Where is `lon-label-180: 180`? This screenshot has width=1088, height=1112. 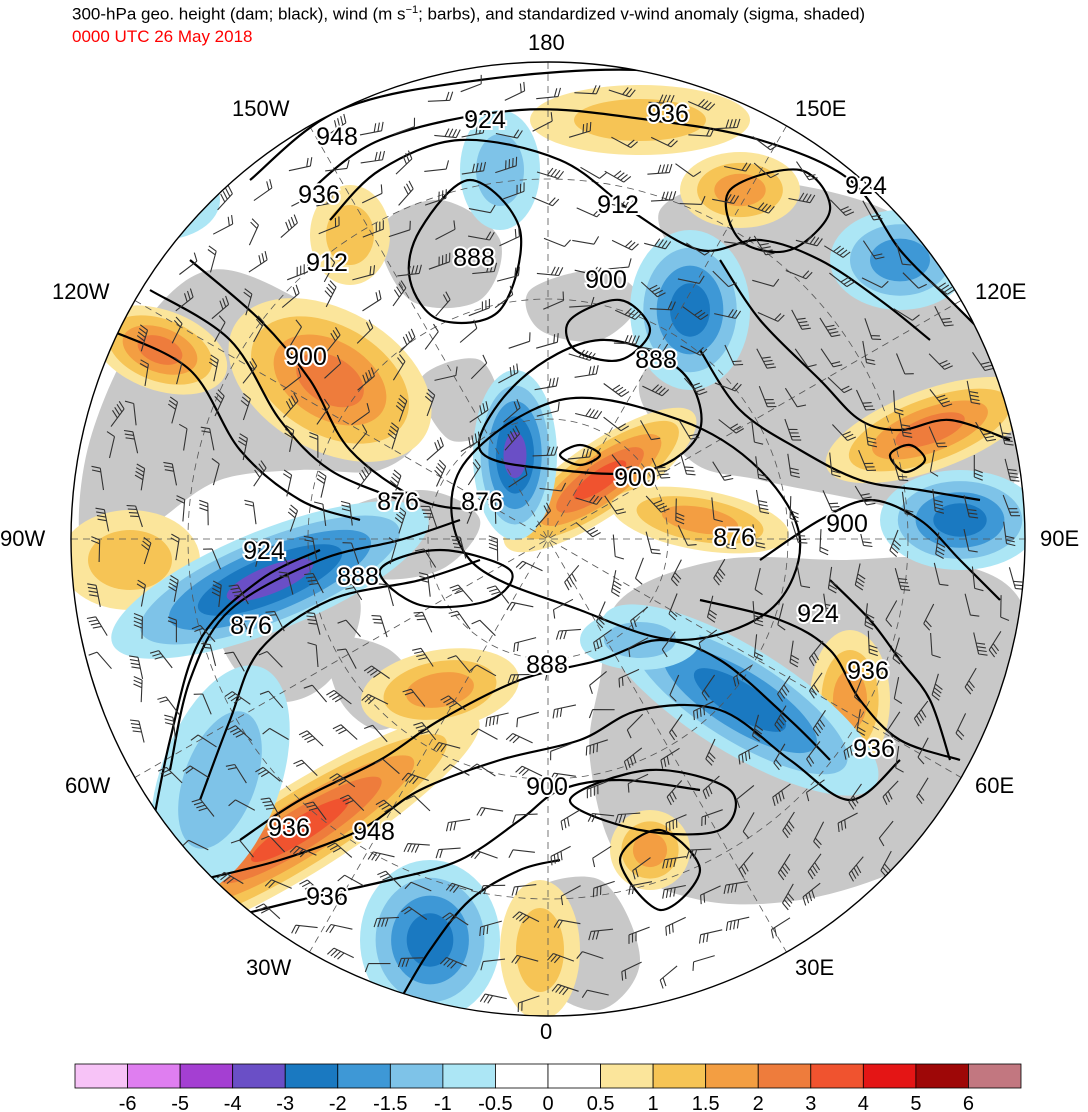
lon-label-180: 180 is located at coordinates (546, 42).